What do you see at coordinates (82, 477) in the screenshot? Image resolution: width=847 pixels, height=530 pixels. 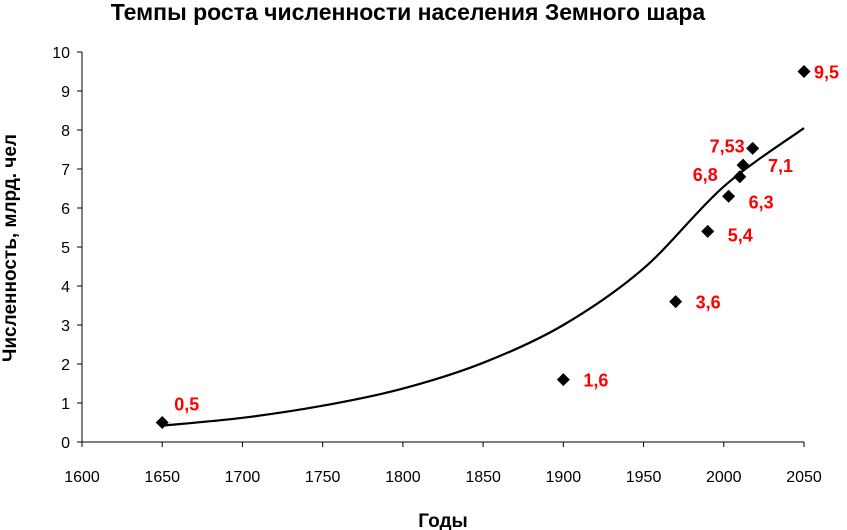 I see `x-tick-label: 1600` at bounding box center [82, 477].